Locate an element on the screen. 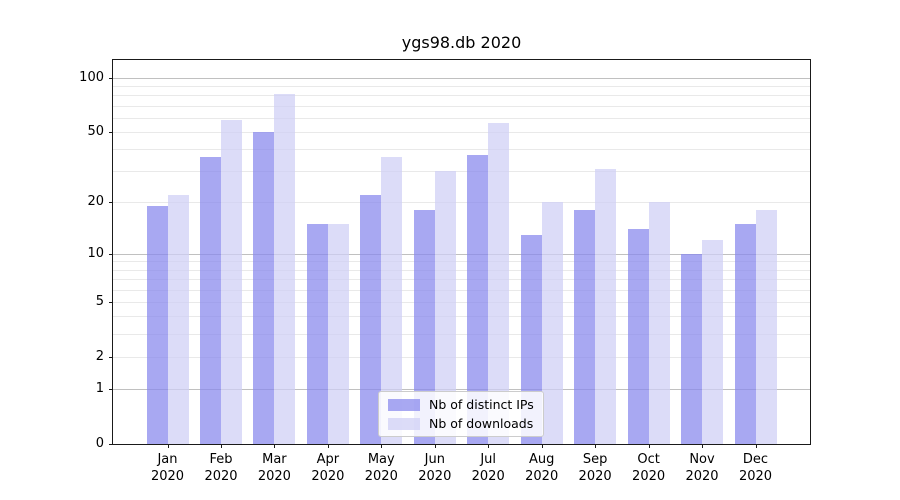  bar-downloads-jan is located at coordinates (178, 319).